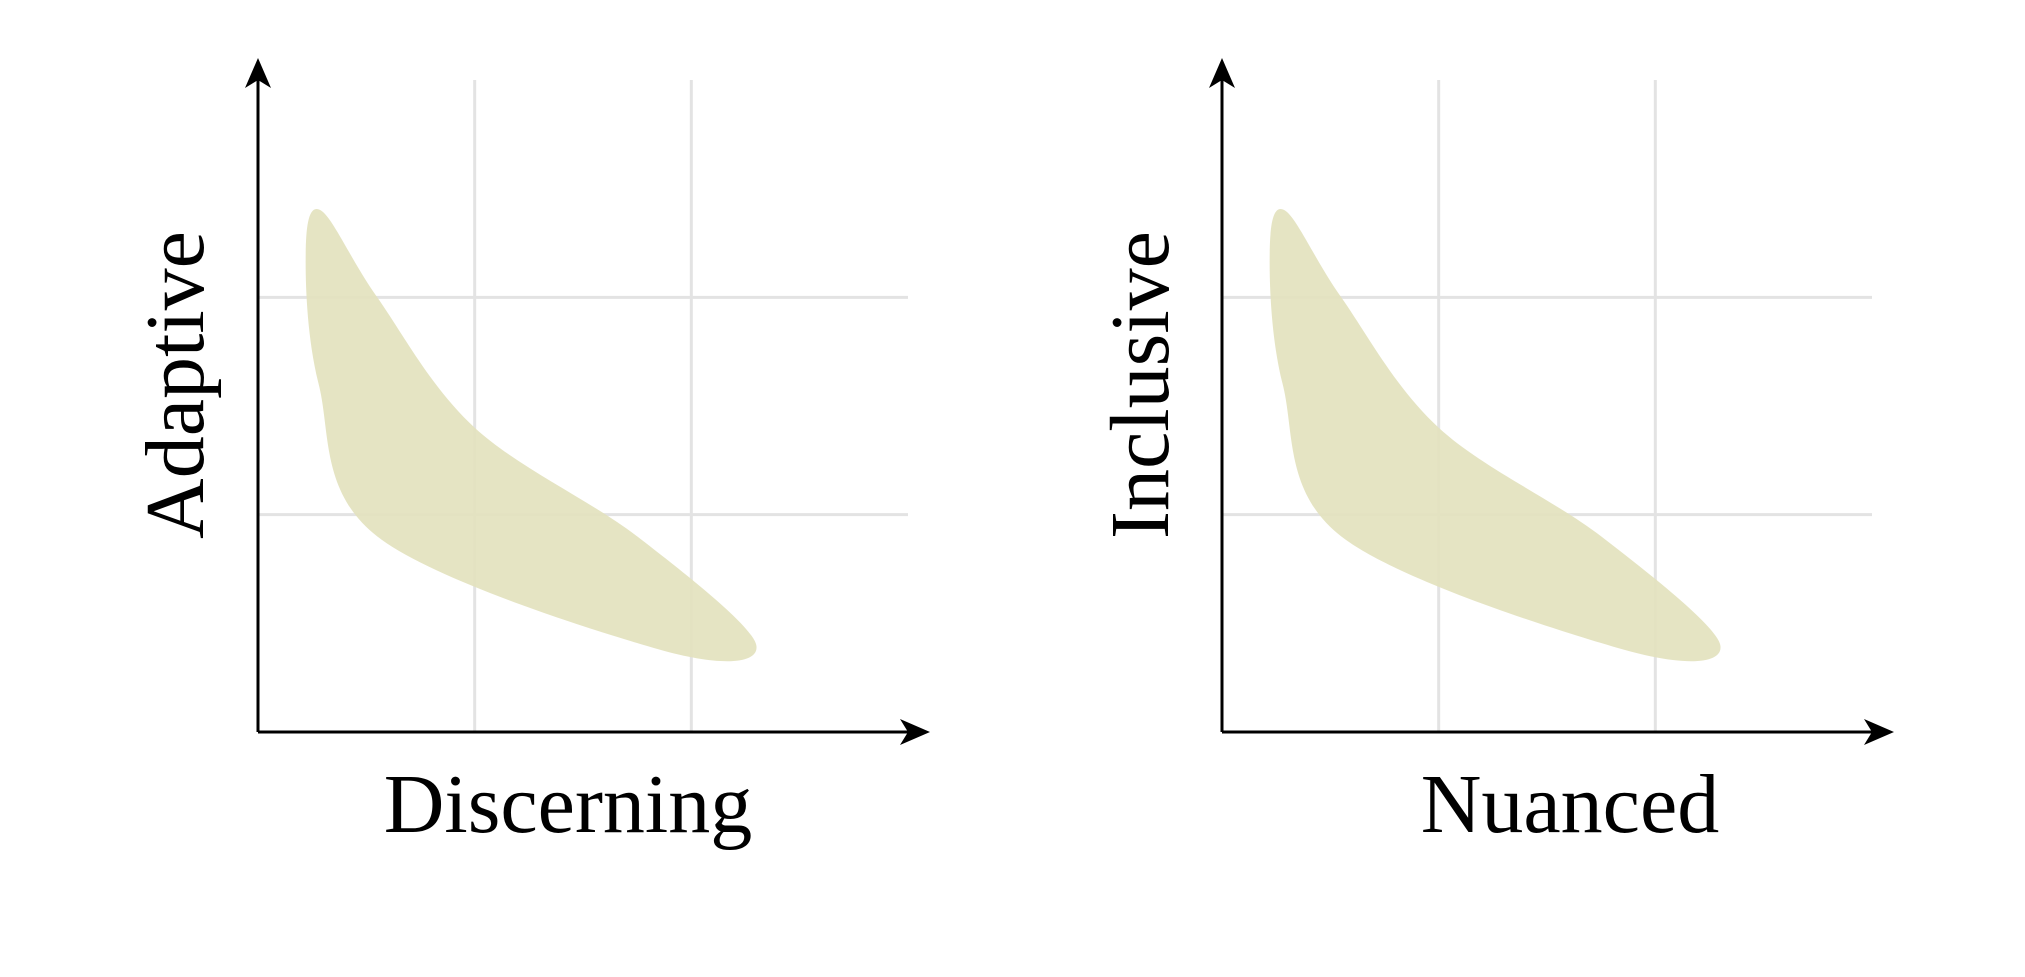 This screenshot has height=977, width=2025. Describe the element at coordinates (1140, 385) in the screenshot. I see `y-axis-label: Inclusive` at that location.